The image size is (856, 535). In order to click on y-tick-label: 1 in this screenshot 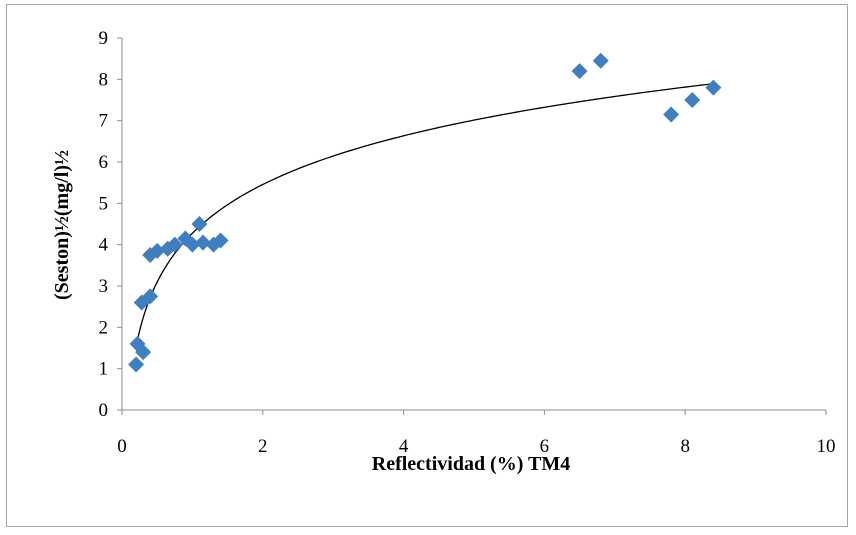, I will do `click(104, 369)`.